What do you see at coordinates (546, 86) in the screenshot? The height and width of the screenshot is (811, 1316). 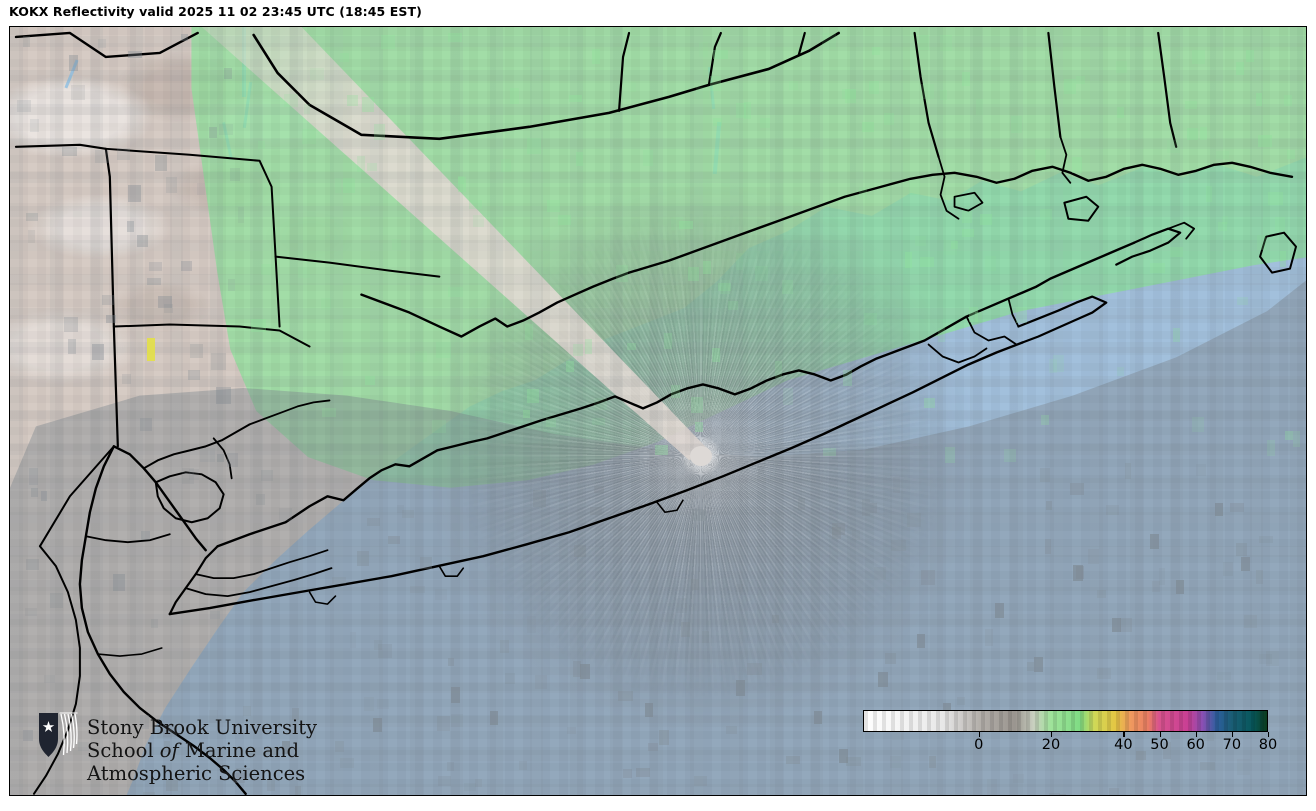 I see `border-state-ny-ma` at bounding box center [546, 86].